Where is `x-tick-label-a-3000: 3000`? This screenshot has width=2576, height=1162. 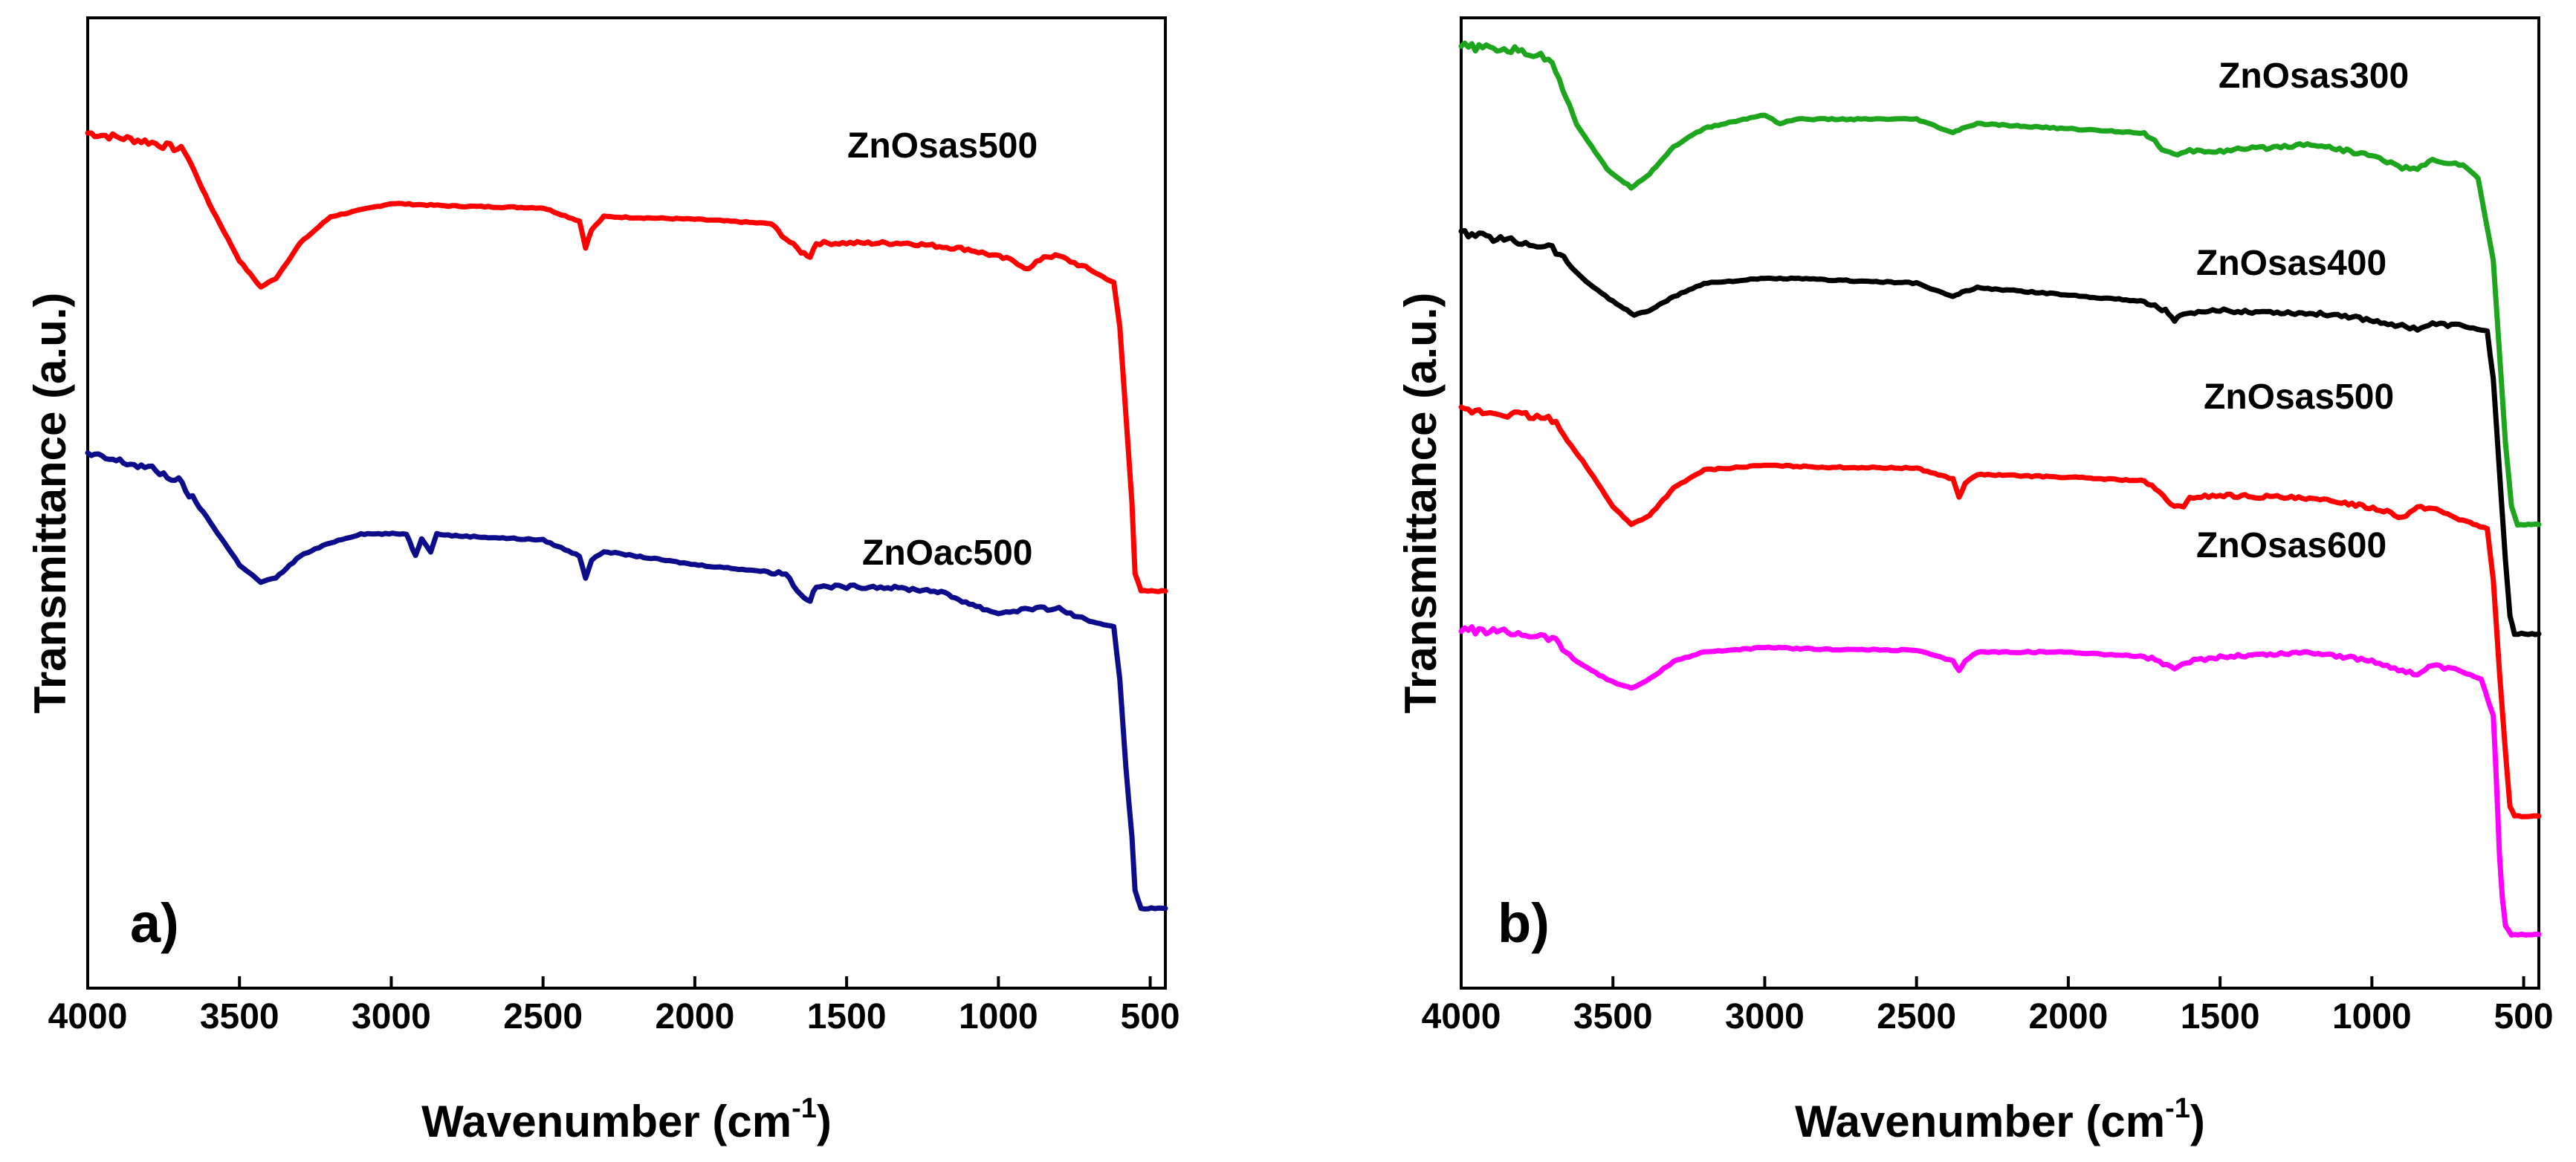
x-tick-label-a-3000: 3000 is located at coordinates (391, 1016).